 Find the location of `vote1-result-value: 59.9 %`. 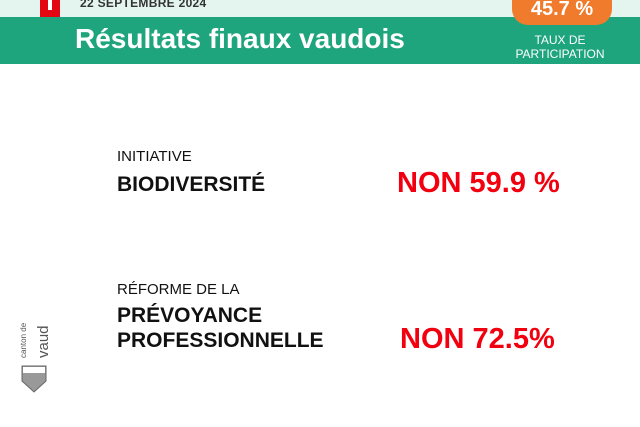

vote1-result-value: 59.9 % is located at coordinates (514, 183).